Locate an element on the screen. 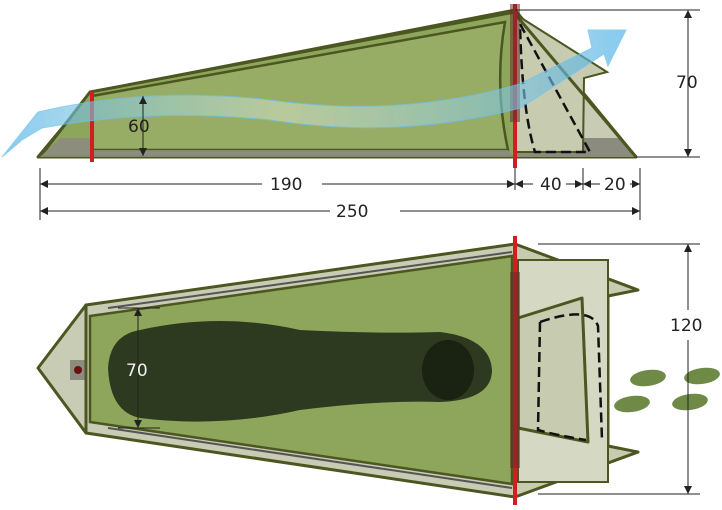  dim-inner-length: 190 is located at coordinates (286, 185).